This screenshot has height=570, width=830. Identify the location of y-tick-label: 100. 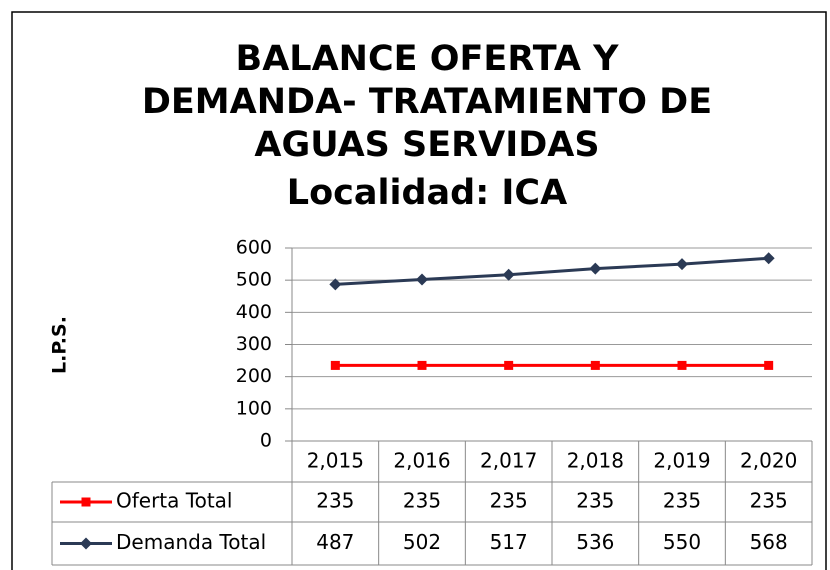
(254, 408).